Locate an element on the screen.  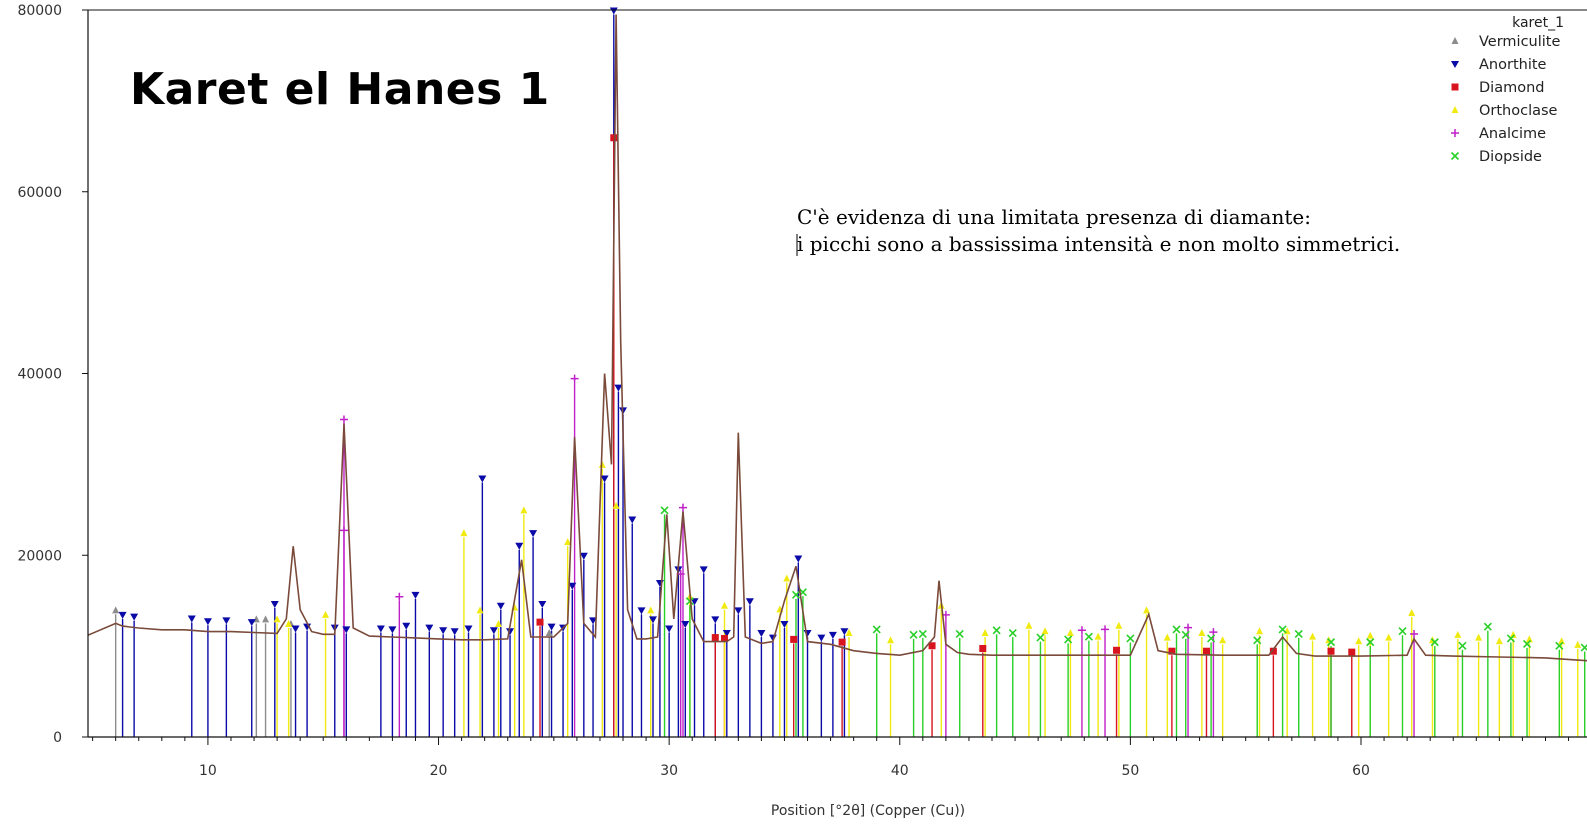
x-tick-label: 20 is located at coordinates (439, 771).